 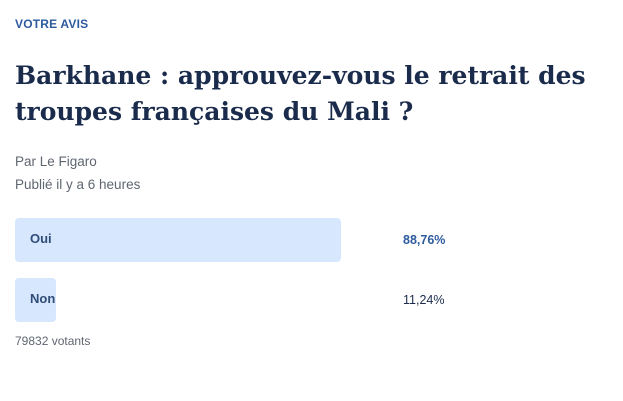 I want to click on poll-option-oui: Oui 88,76%, so click(x=315, y=240).